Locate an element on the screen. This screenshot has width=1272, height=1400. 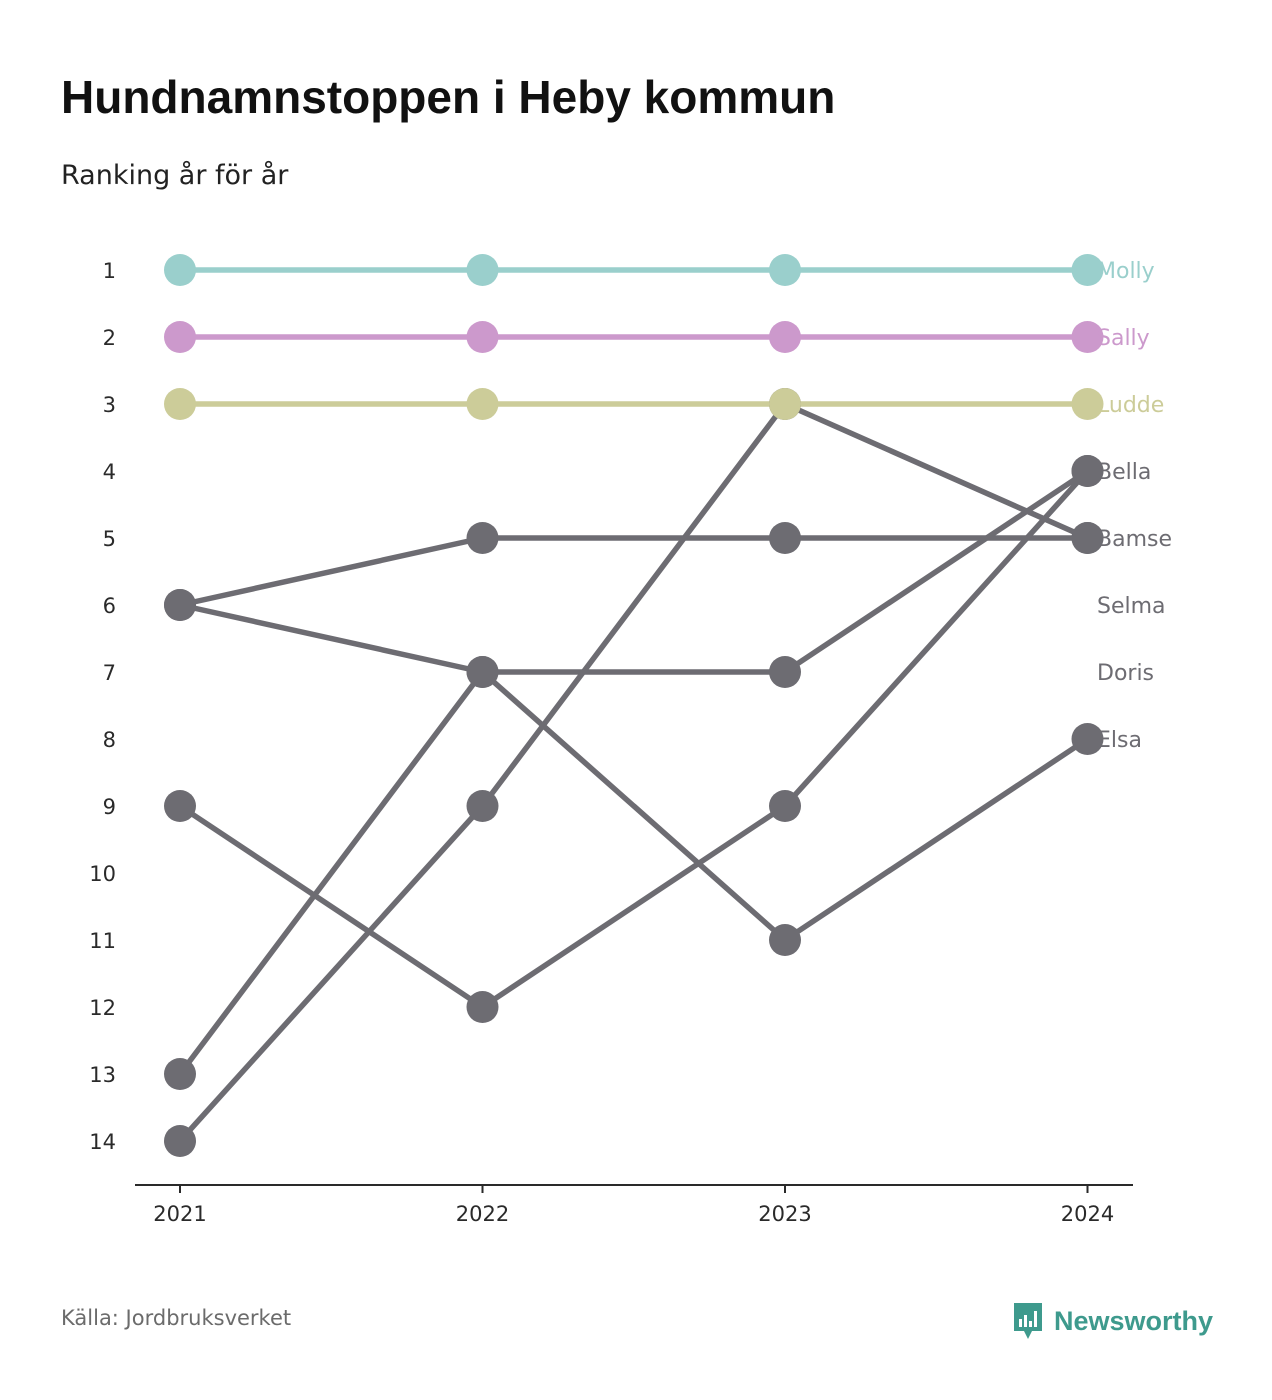
y-tick-label: 3 is located at coordinates (109, 405).